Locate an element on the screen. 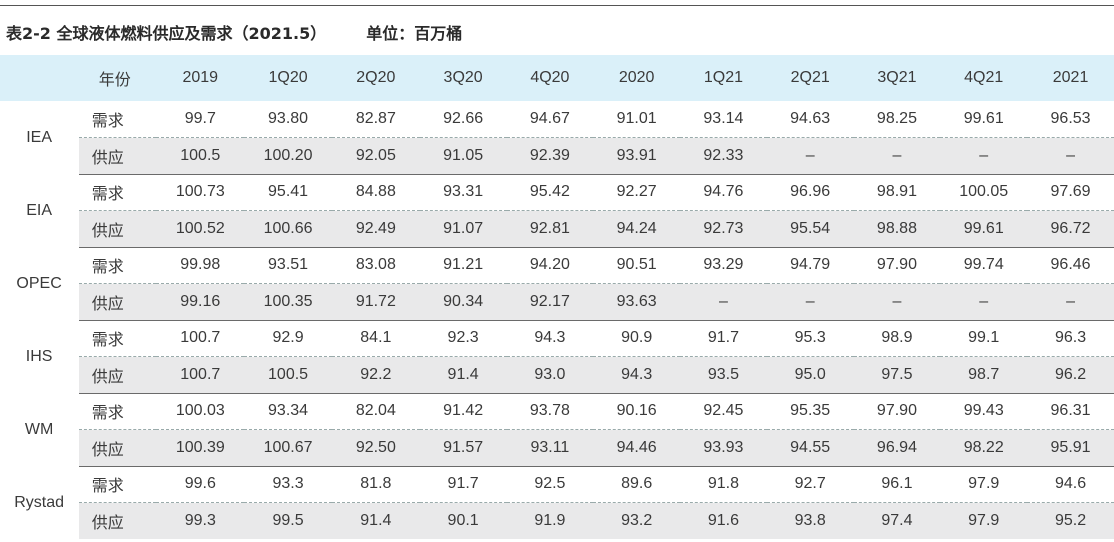  demand-value-cell: 90.16 is located at coordinates (637, 411).